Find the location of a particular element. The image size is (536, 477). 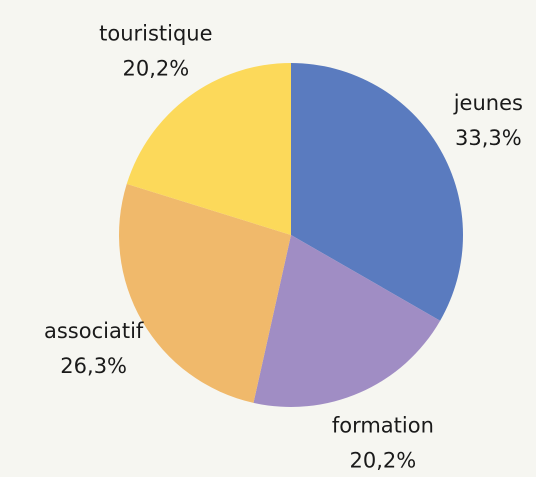

slice-name: jeunes is located at coordinates (488, 103).